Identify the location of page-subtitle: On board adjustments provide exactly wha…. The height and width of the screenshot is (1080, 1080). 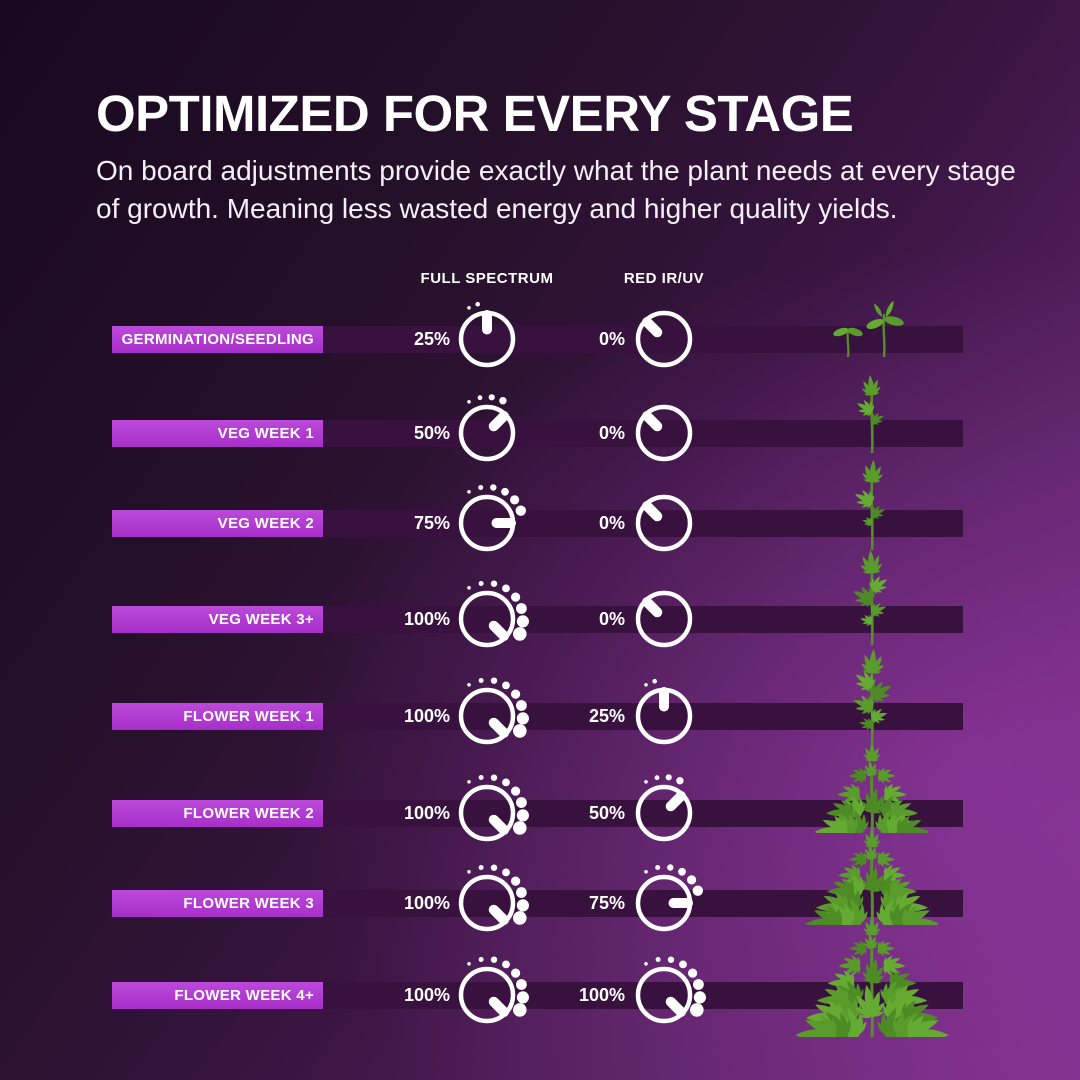
(556, 190).